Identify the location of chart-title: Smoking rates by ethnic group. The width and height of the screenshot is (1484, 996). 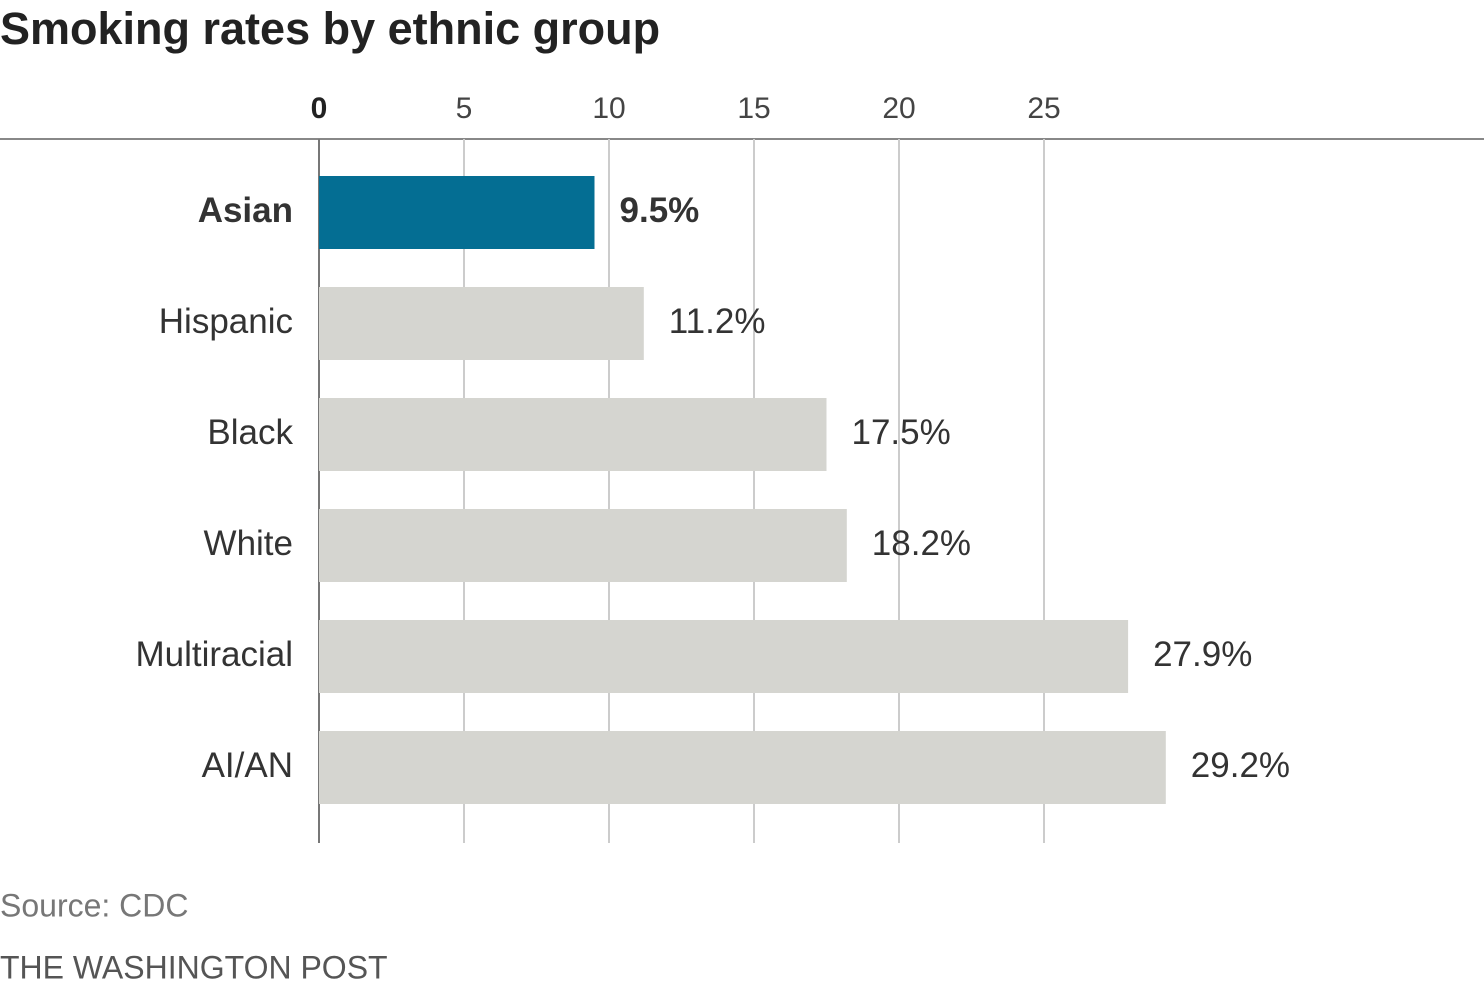
(330, 28).